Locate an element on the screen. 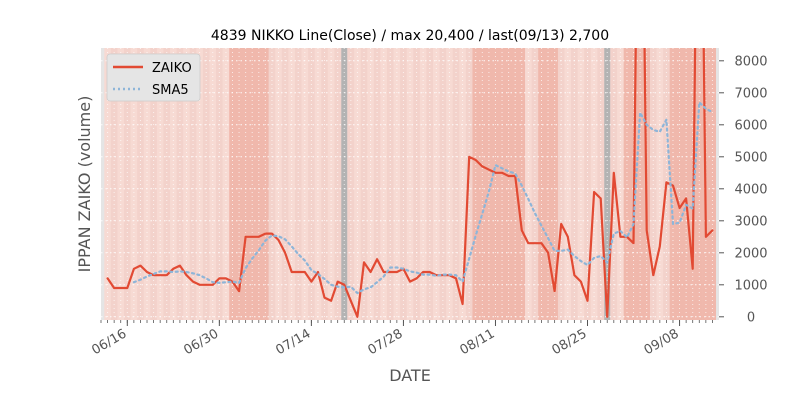 The image size is (800, 404). x-tick-label: 09/08 is located at coordinates (662, 342).